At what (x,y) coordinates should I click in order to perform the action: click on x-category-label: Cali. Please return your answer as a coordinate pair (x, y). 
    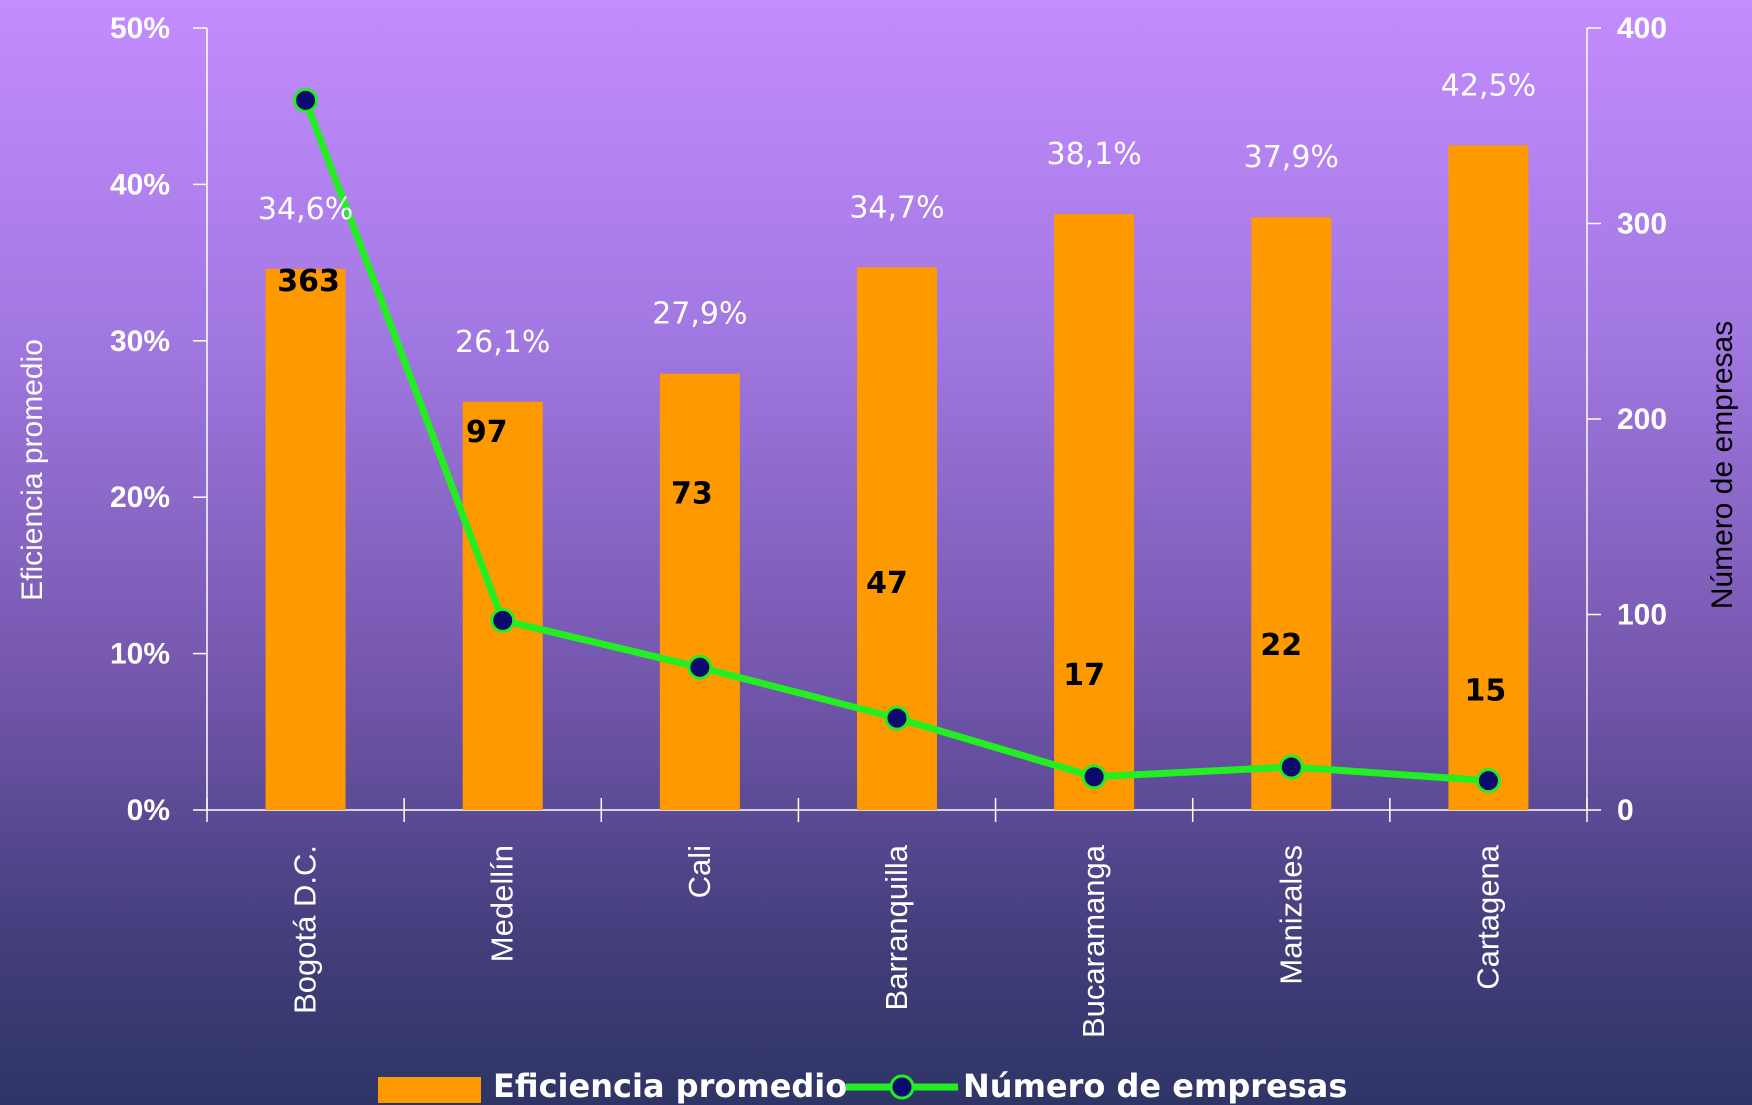
    Looking at the image, I should click on (699, 871).